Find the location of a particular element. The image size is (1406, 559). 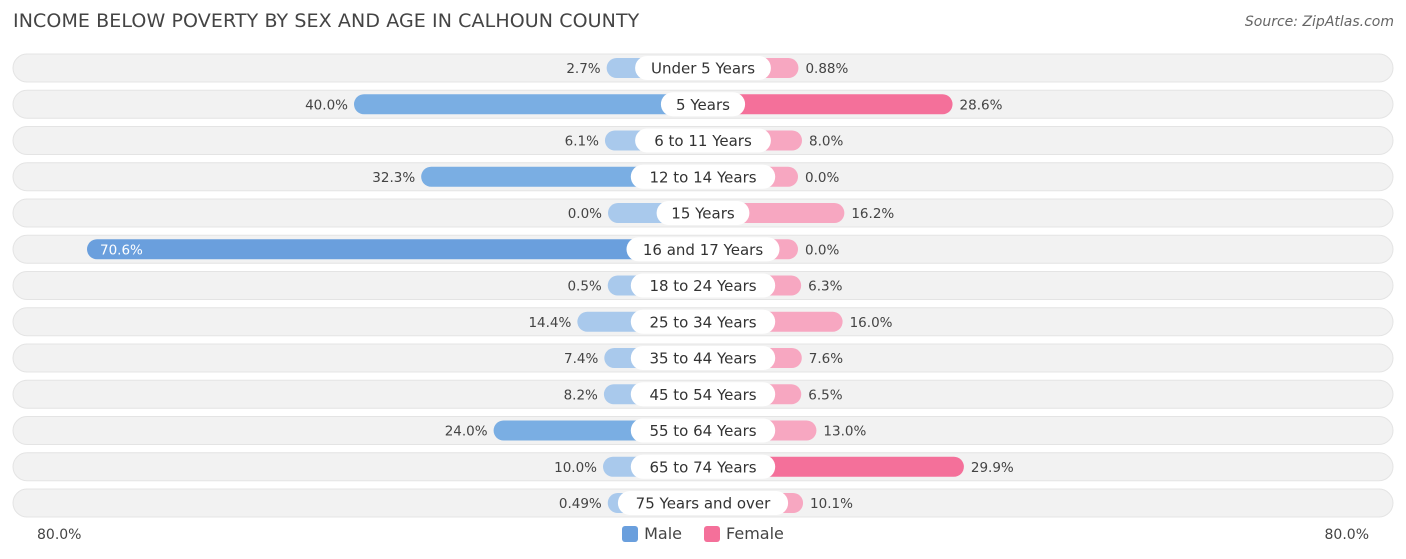

category-label: 25 to 34 Years is located at coordinates (702, 322).